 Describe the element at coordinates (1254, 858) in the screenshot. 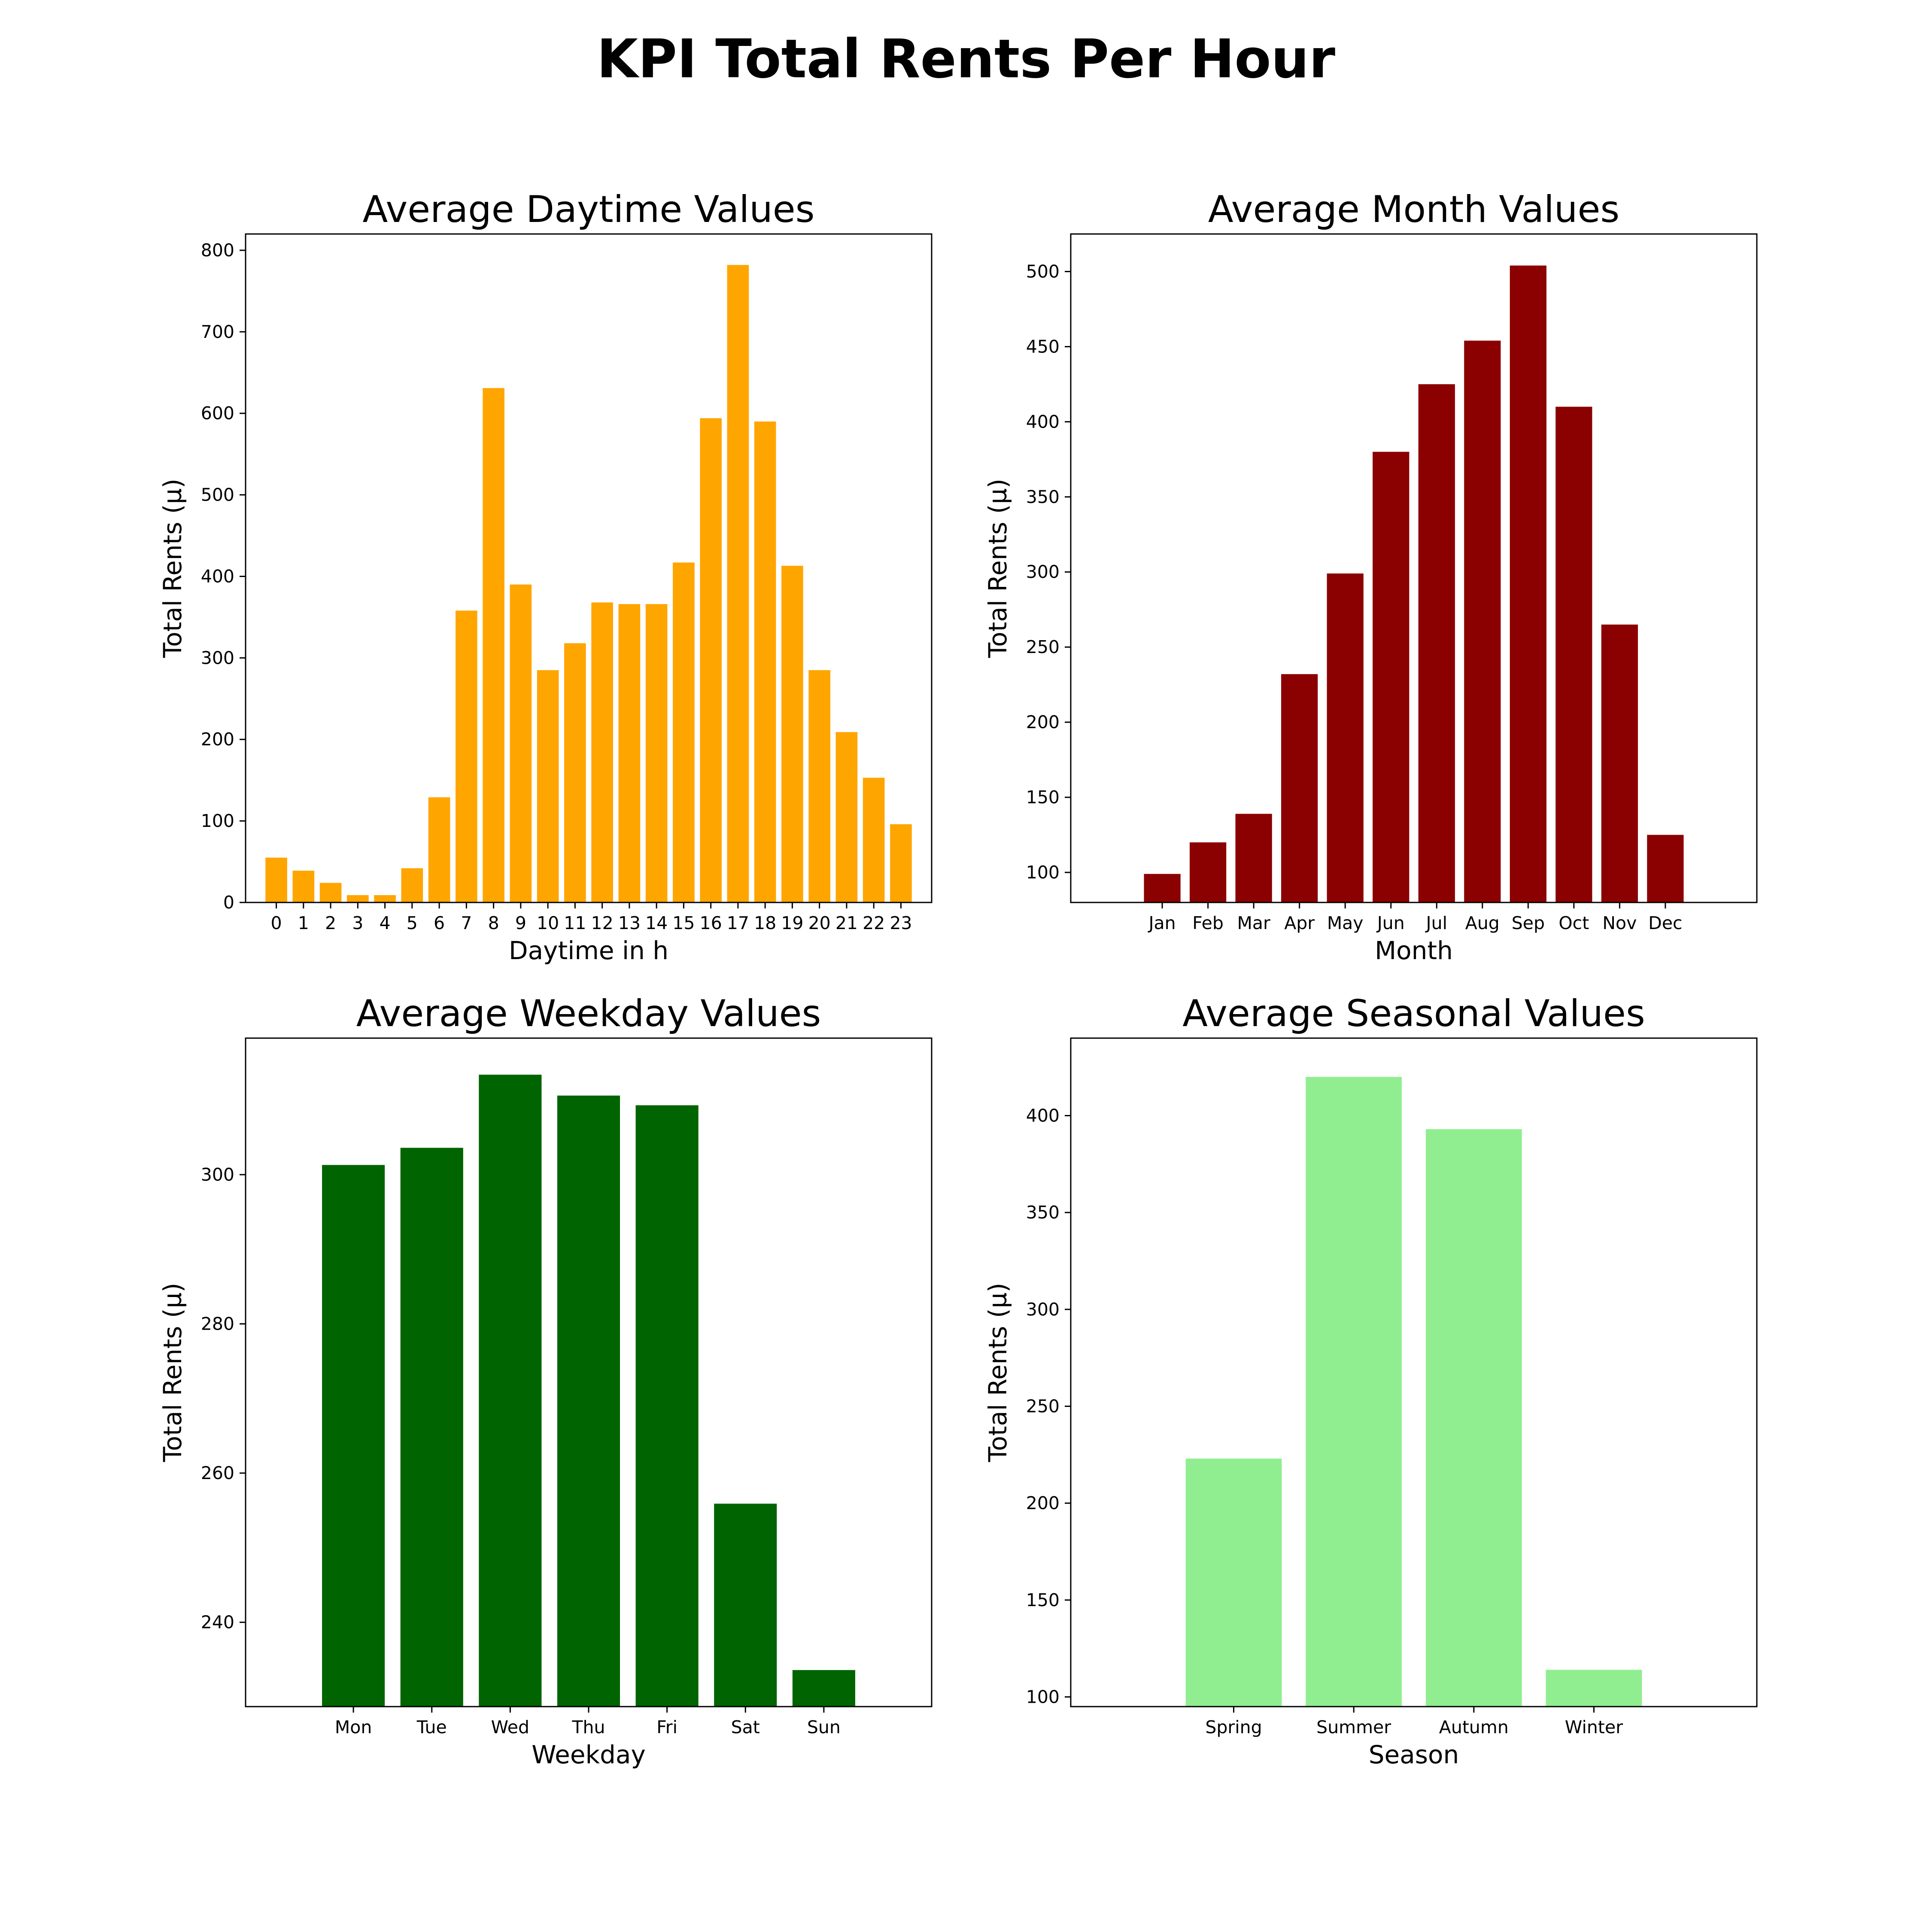

I see `bar-Mar` at that location.